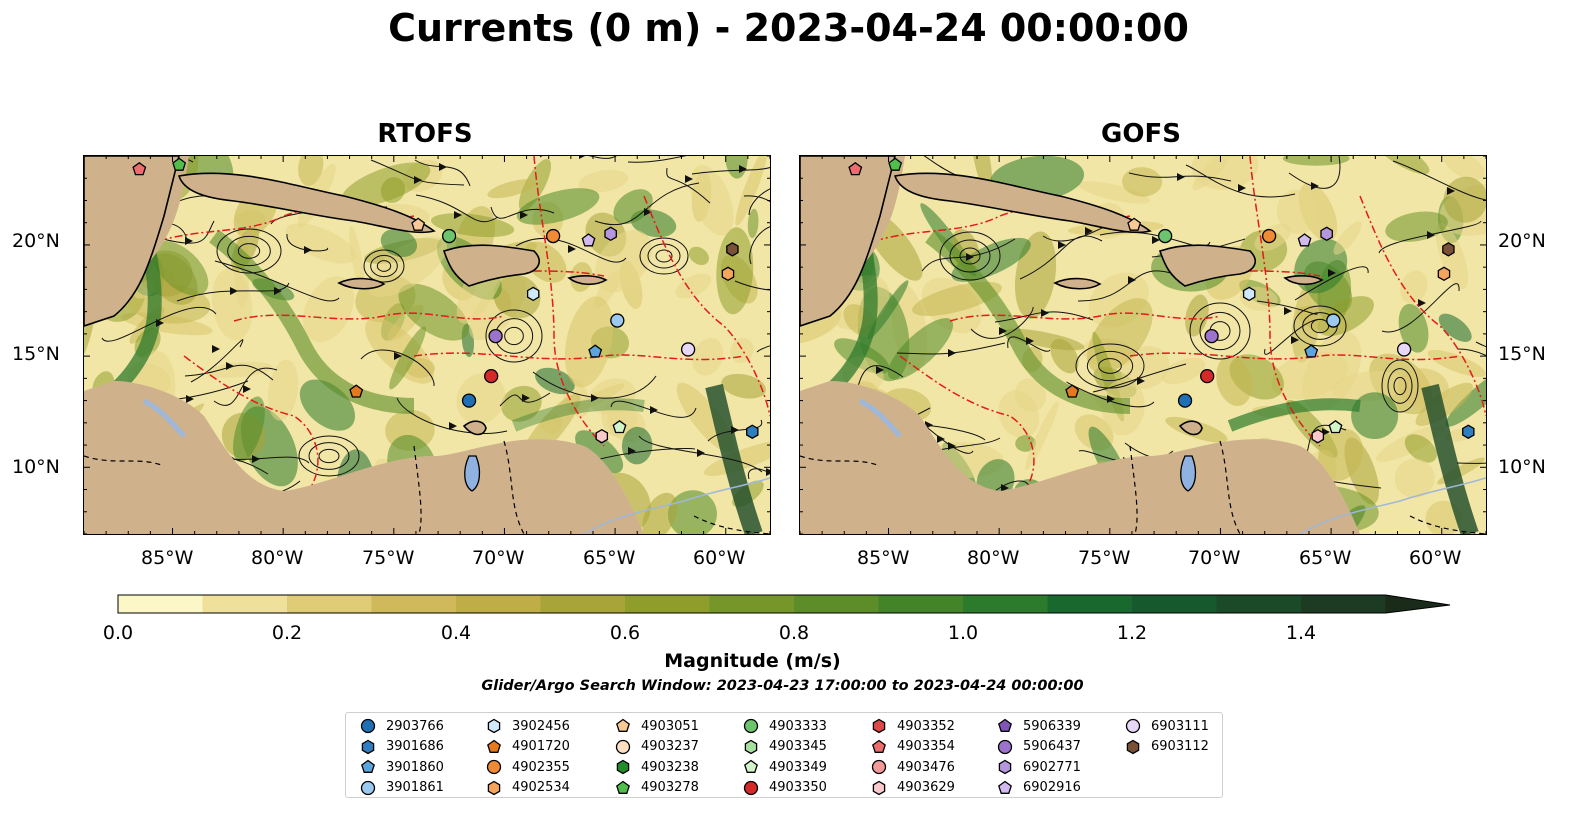 Image resolution: width=1577 pixels, height=827 pixels. What do you see at coordinates (1104, 558) in the screenshot?
I see `lon-label: 75°W` at bounding box center [1104, 558].